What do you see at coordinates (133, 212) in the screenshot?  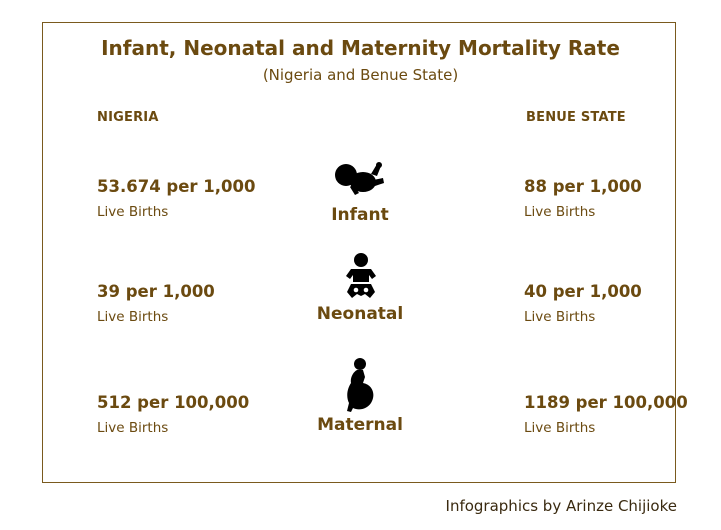 I see `nigeria-infant-unit: Live Births` at bounding box center [133, 212].